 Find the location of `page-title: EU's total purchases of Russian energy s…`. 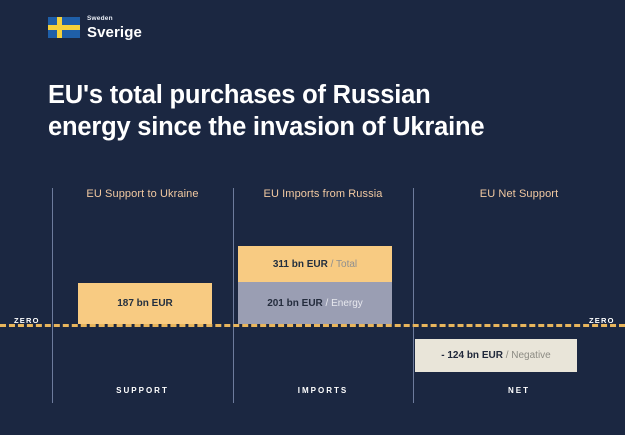

page-title: EU's total purchases of Russian energy s… is located at coordinates (308, 112).